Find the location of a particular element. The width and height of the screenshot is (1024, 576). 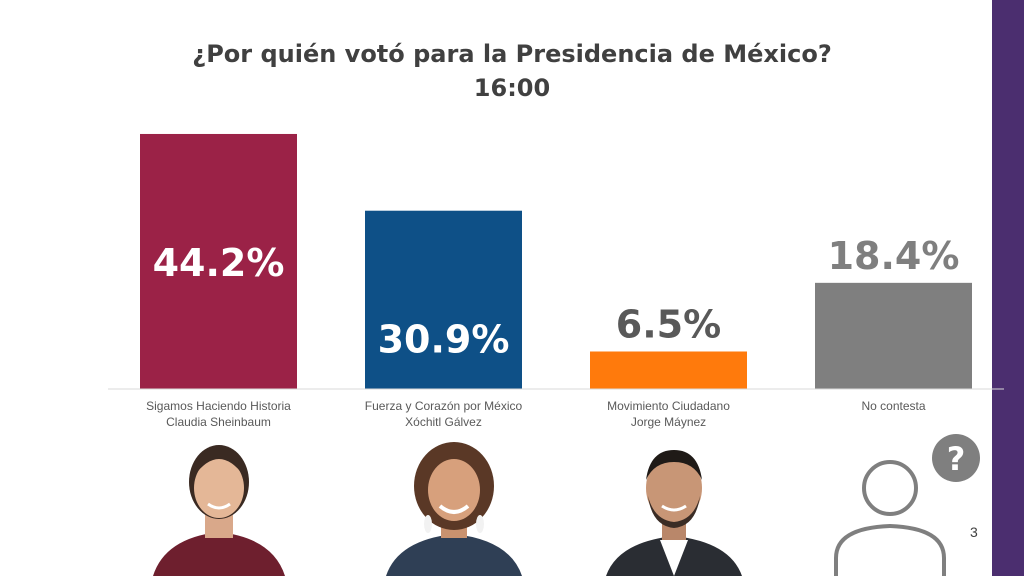

candidate-photo-sheinbaum is located at coordinates (219, 510).